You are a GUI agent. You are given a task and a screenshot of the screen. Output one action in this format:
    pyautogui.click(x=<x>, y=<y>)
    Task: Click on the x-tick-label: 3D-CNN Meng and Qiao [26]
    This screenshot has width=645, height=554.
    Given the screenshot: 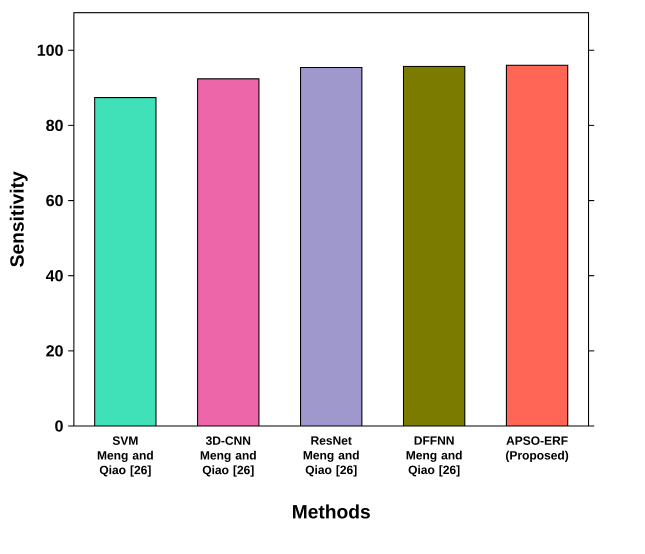 What is the action you would take?
    pyautogui.click(x=228, y=456)
    